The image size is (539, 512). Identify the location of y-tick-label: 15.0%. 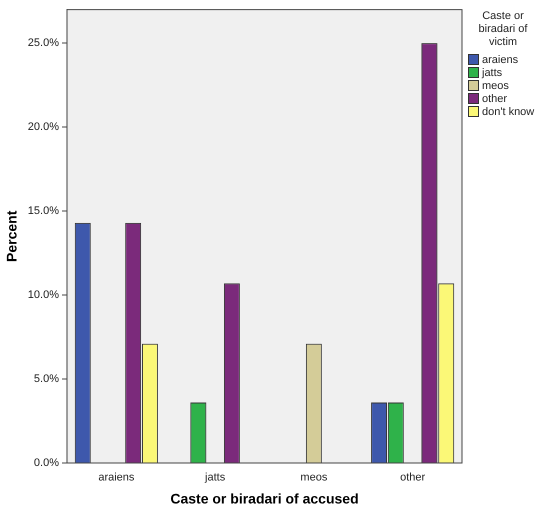
(44, 211).